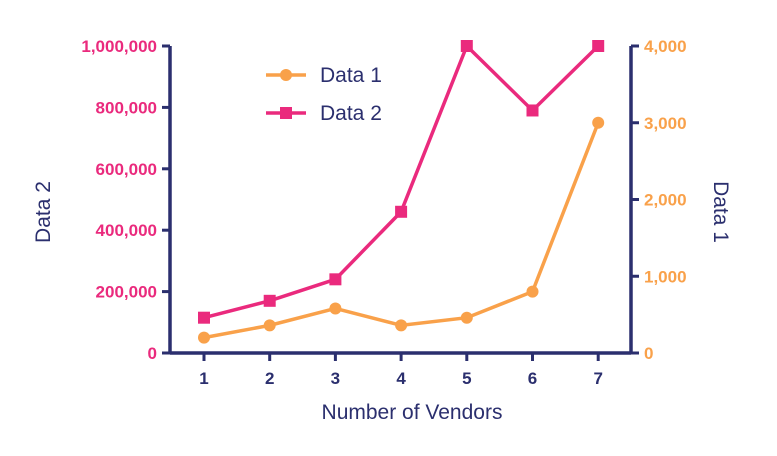  I want to click on legend: Data 1 Data 2, so click(324, 94).